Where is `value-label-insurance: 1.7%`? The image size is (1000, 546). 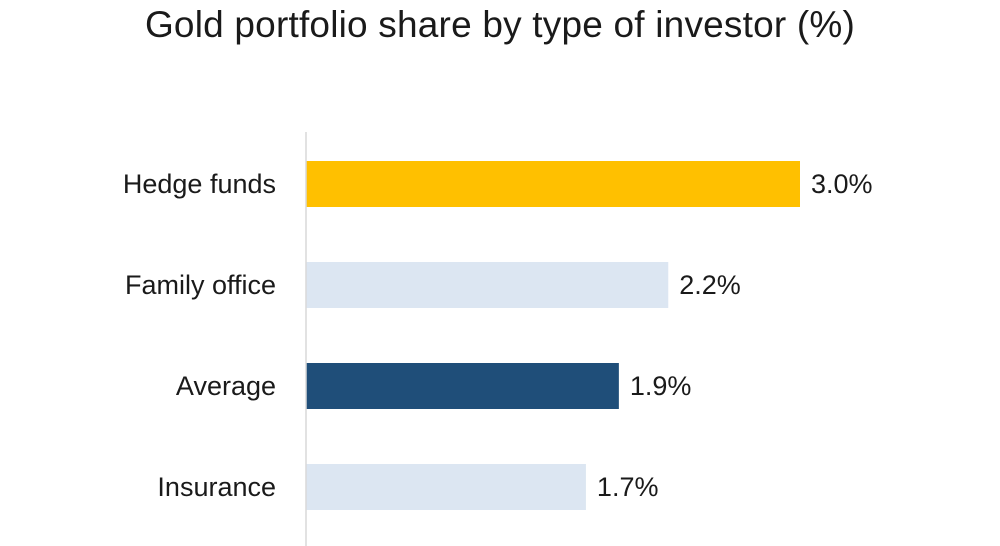 value-label-insurance: 1.7% is located at coordinates (628, 487).